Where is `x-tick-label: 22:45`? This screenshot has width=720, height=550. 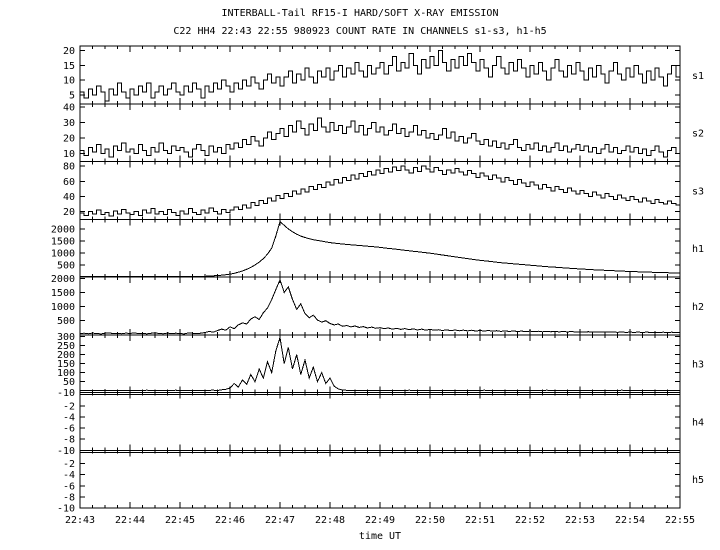 x-tick-label: 22:45 is located at coordinates (180, 520).